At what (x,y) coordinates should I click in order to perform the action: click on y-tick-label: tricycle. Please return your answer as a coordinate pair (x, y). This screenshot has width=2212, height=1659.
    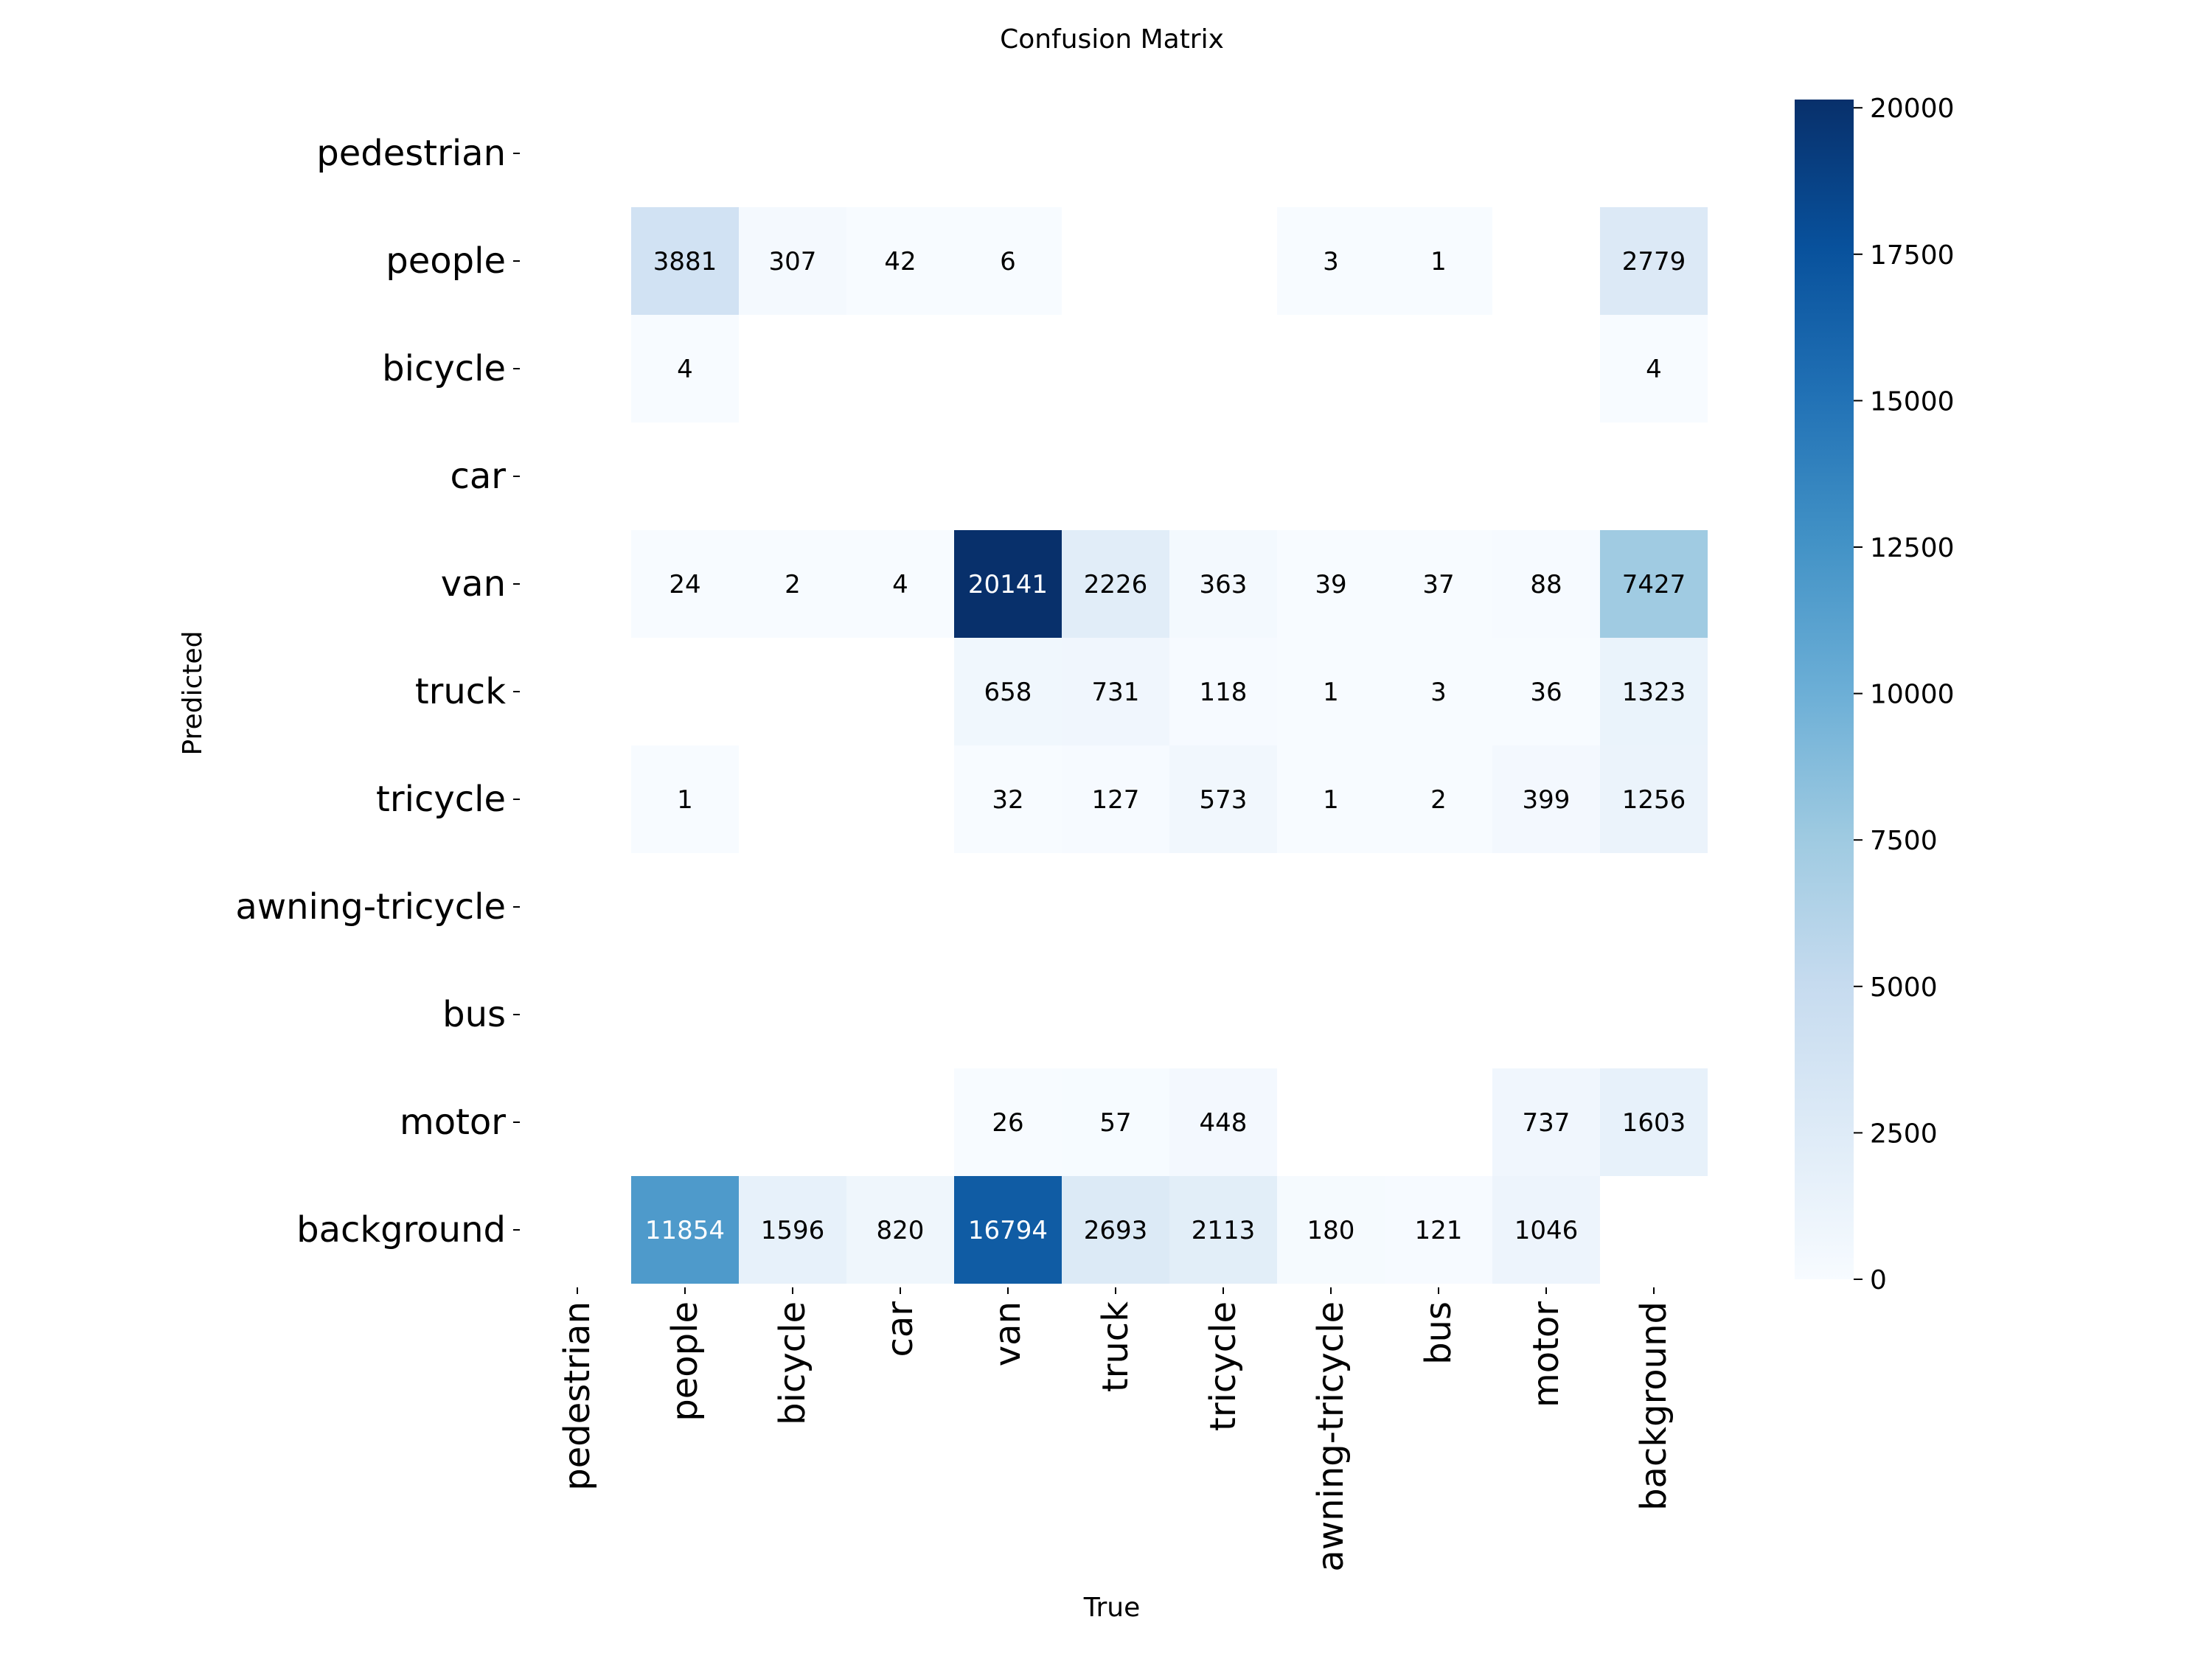
    Looking at the image, I should click on (441, 799).